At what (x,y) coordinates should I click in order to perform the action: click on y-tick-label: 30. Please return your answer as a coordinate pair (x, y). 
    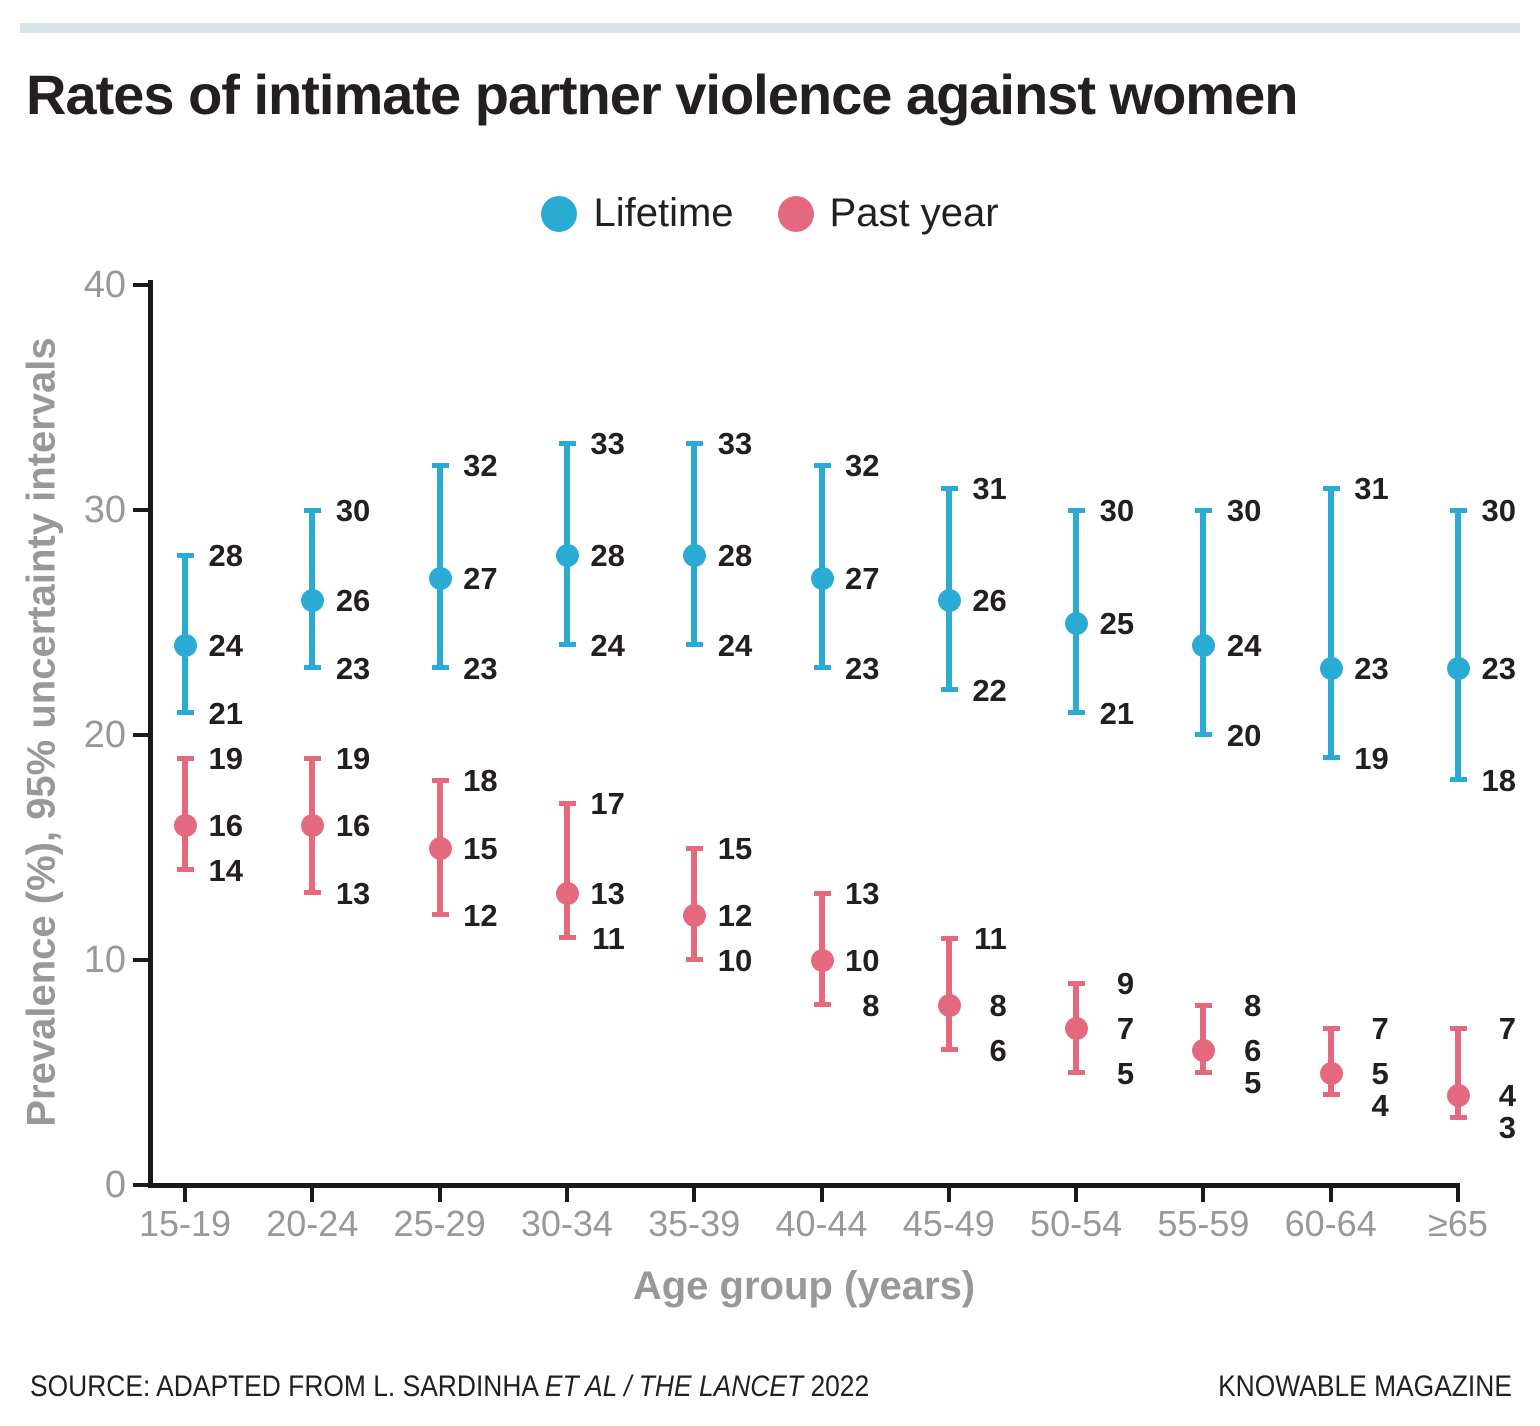
    Looking at the image, I should click on (104, 510).